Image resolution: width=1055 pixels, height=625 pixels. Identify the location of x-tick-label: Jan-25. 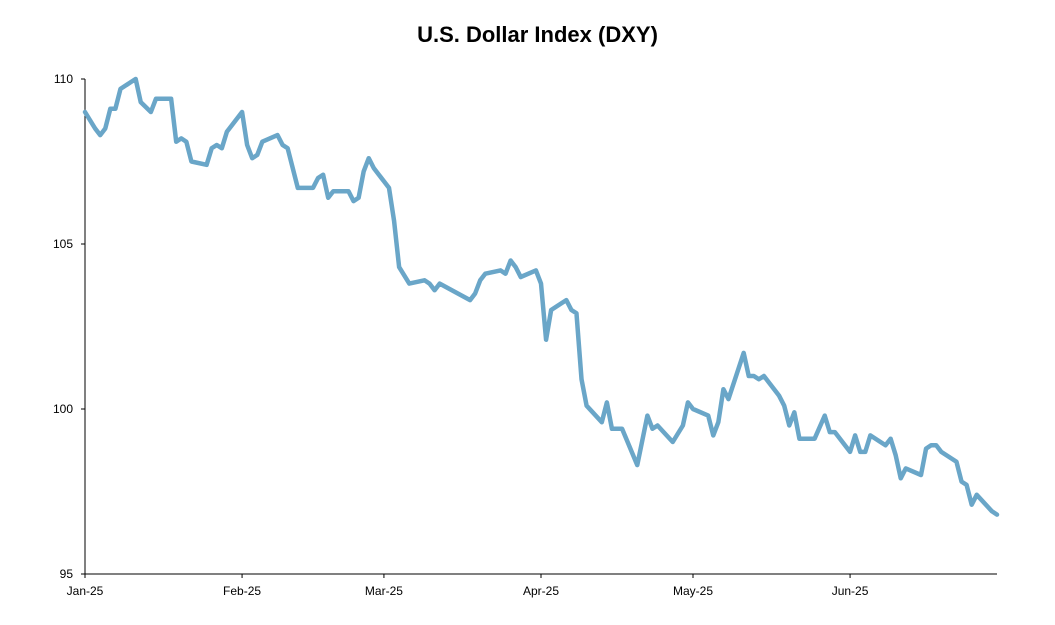
(85, 591).